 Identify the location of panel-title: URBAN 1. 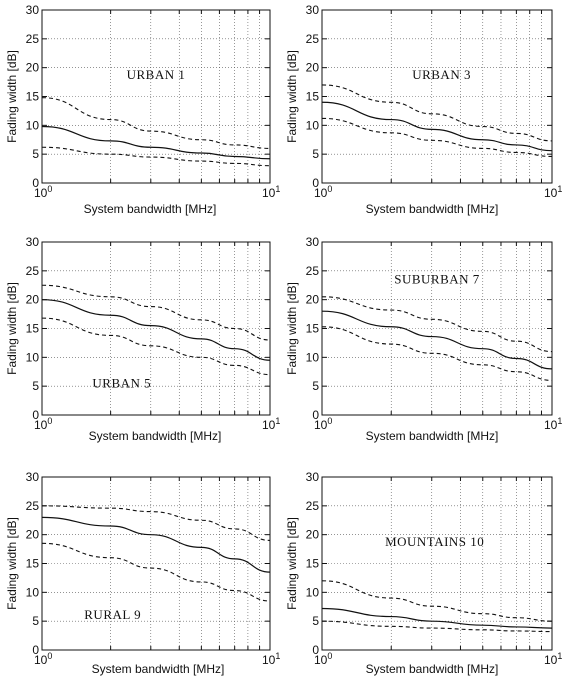
(156, 74).